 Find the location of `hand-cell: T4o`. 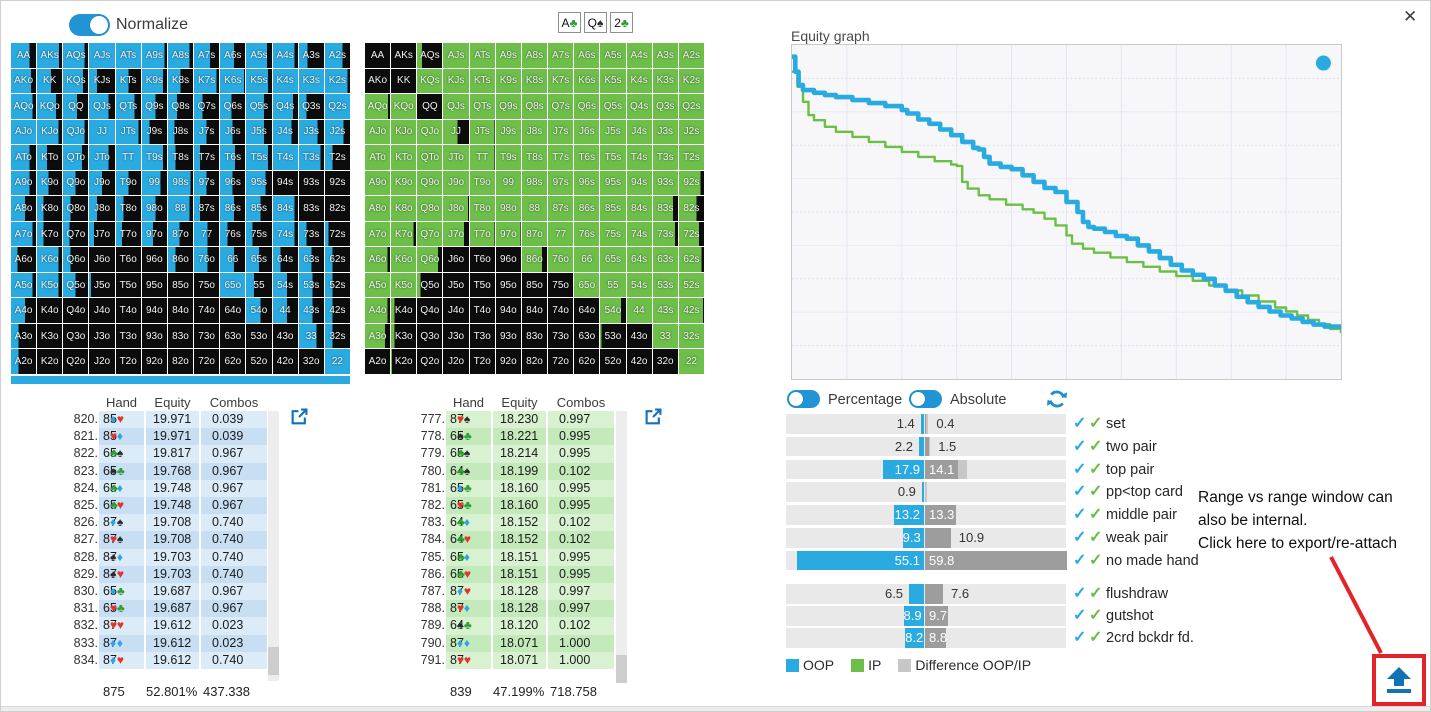

hand-cell: T4o is located at coordinates (482, 310).